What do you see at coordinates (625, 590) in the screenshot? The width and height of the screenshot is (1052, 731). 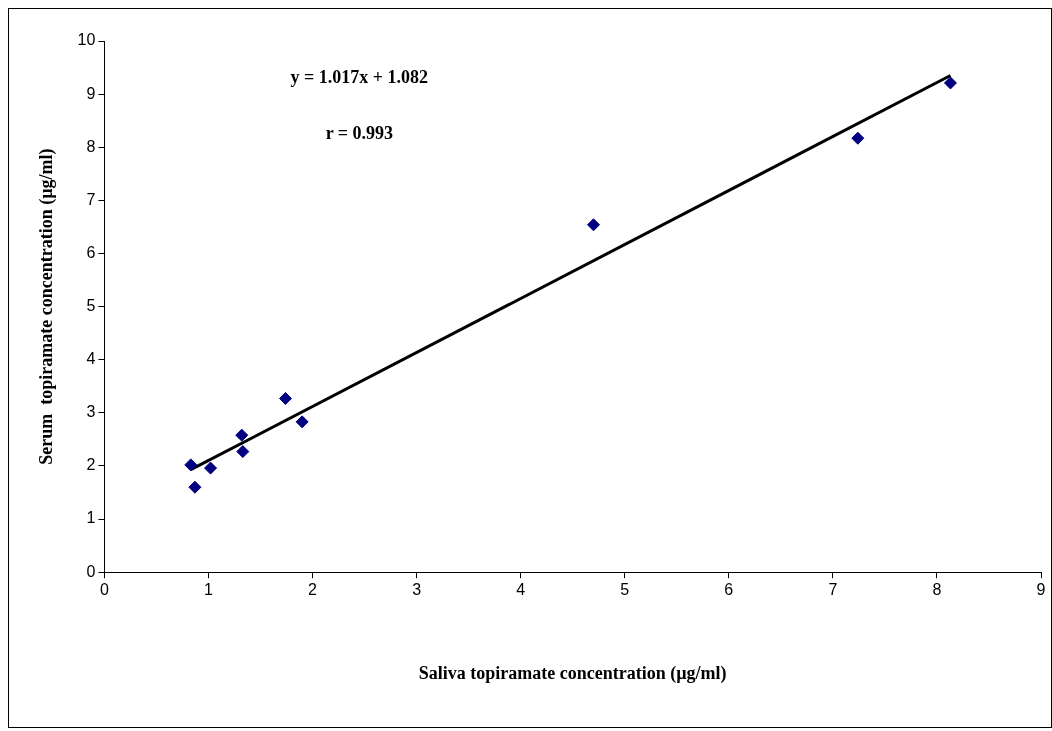 I see `x-tick-label: 5` at bounding box center [625, 590].